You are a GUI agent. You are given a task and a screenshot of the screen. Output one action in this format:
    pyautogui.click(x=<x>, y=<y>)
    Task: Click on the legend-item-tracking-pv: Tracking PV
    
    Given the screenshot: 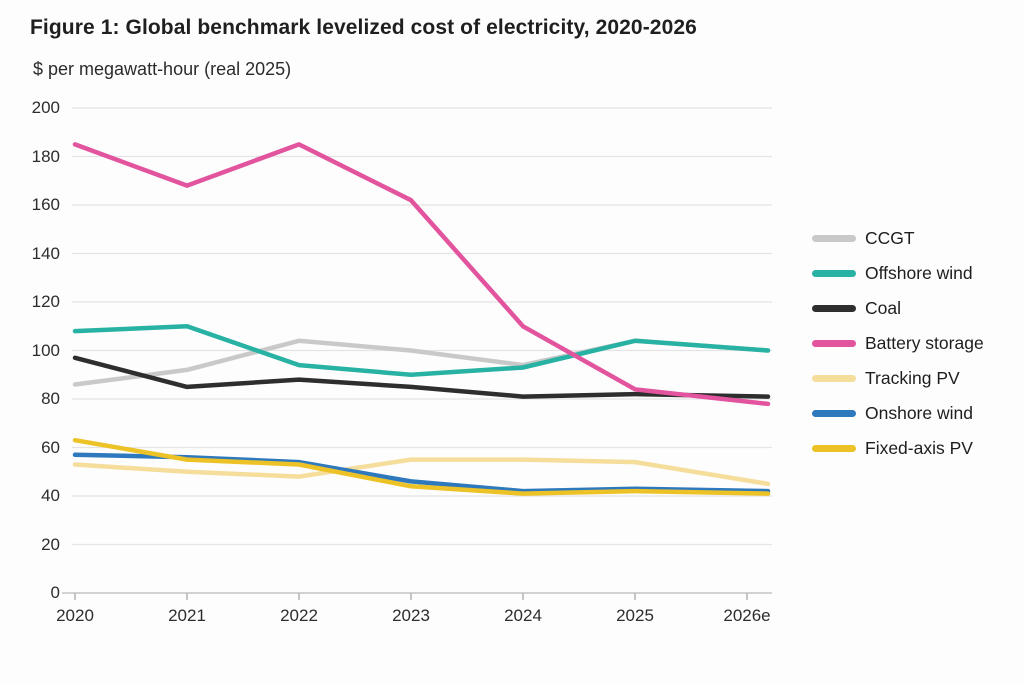 What is the action you would take?
    pyautogui.click(x=898, y=378)
    